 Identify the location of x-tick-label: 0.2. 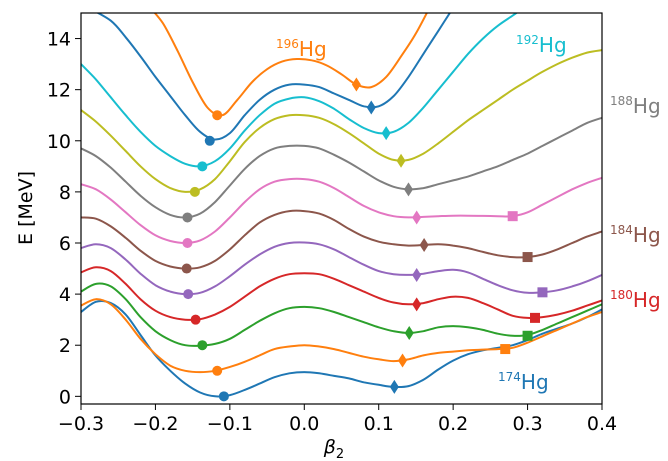
(453, 424).